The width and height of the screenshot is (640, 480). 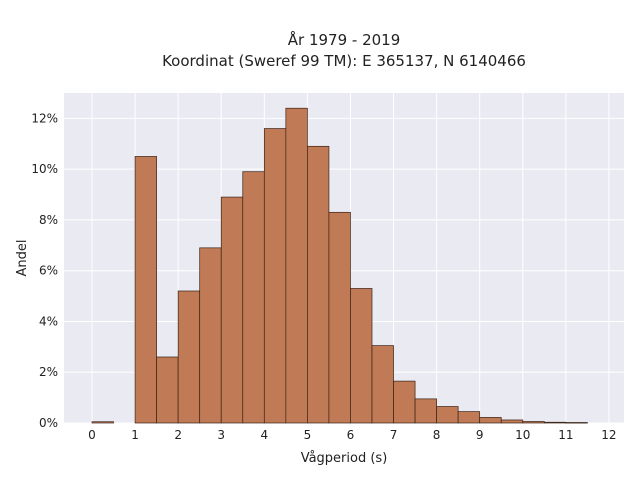 What do you see at coordinates (344, 39) in the screenshot?
I see `chart-title-line-1: År 1979 - 2019` at bounding box center [344, 39].